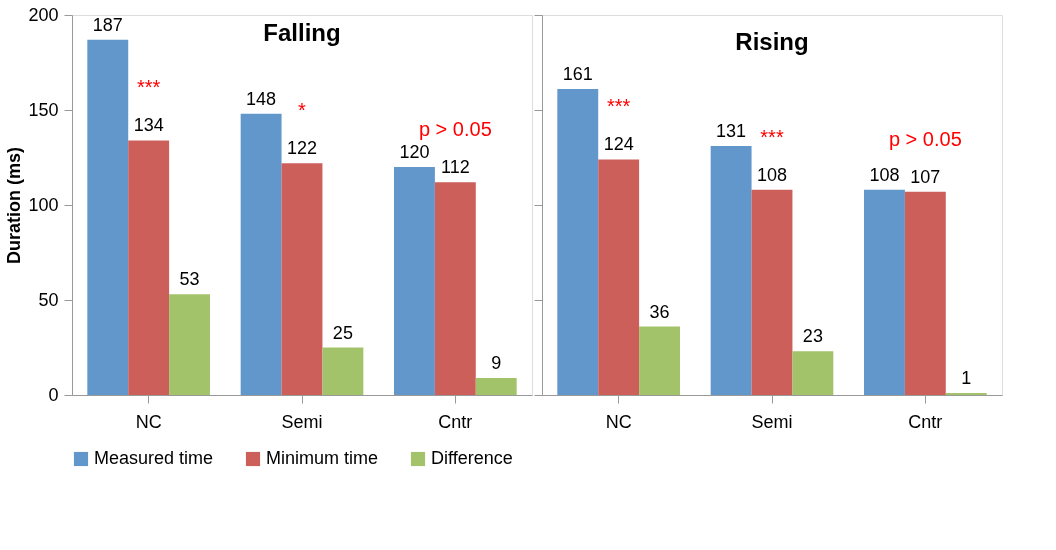 This screenshot has width=1056, height=550. What do you see at coordinates (43, 14) in the screenshot?
I see `y-tick-label: 200` at bounding box center [43, 14].